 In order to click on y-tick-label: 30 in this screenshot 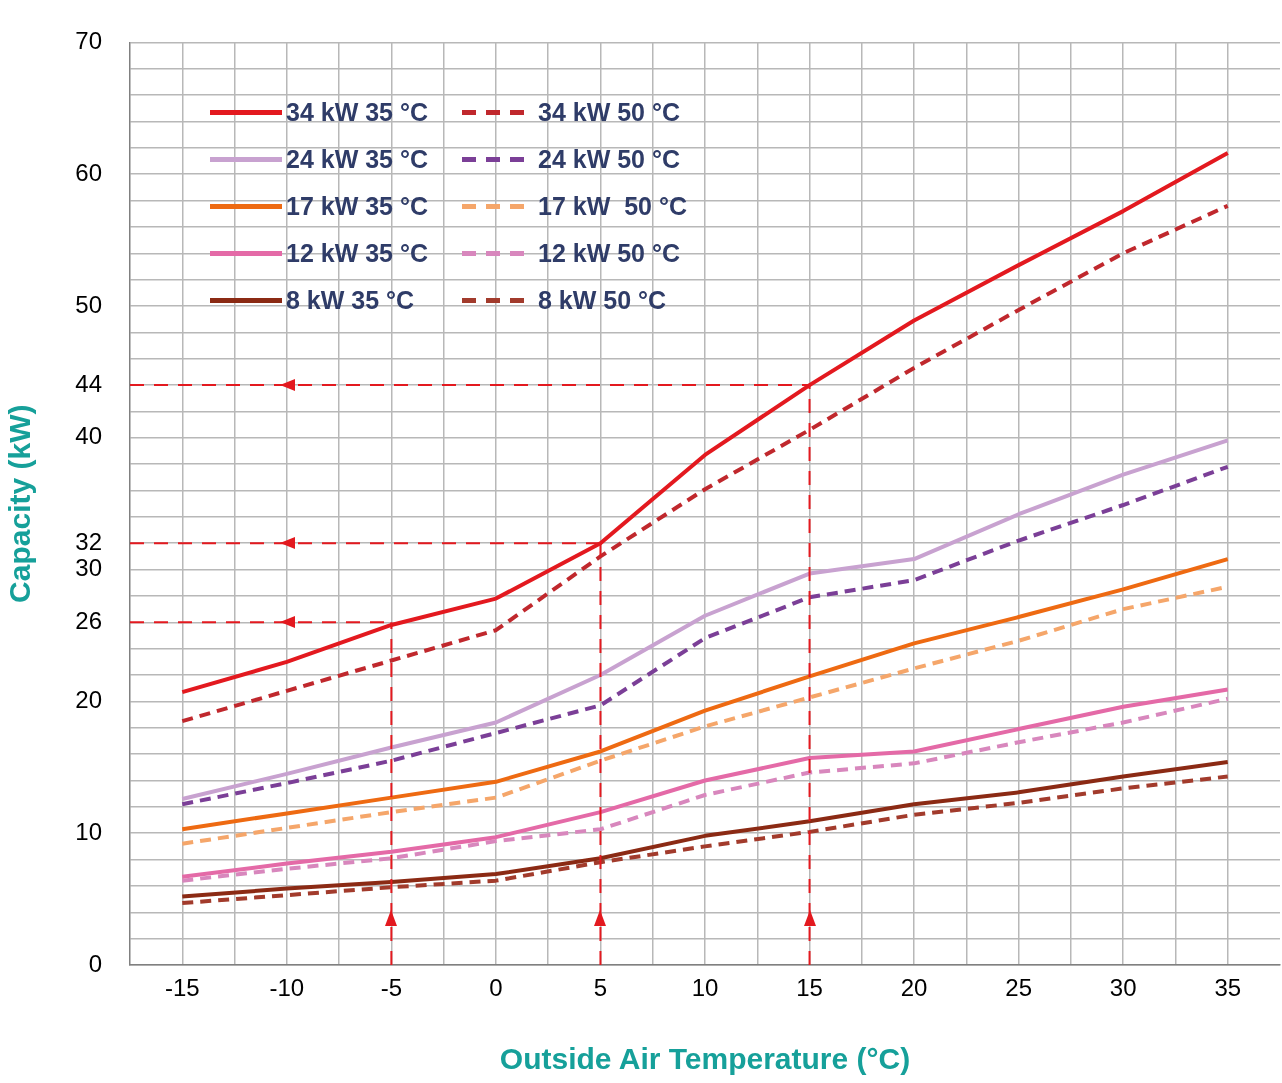, I will do `click(88, 568)`.